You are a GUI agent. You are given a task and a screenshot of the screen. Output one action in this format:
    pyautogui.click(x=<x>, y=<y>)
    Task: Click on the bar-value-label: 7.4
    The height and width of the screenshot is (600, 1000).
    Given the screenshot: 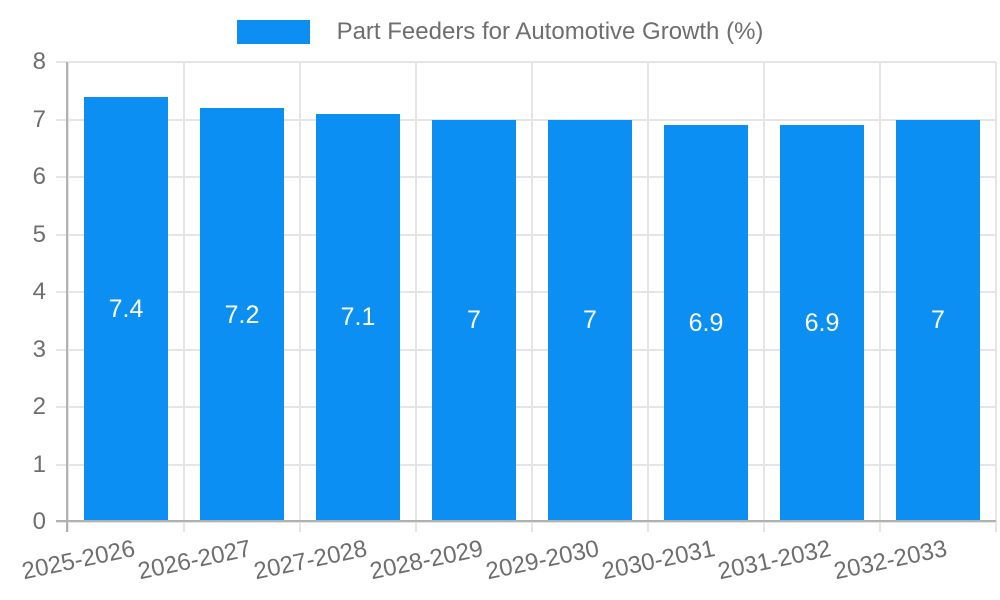 What is the action you would take?
    pyautogui.click(x=126, y=308)
    